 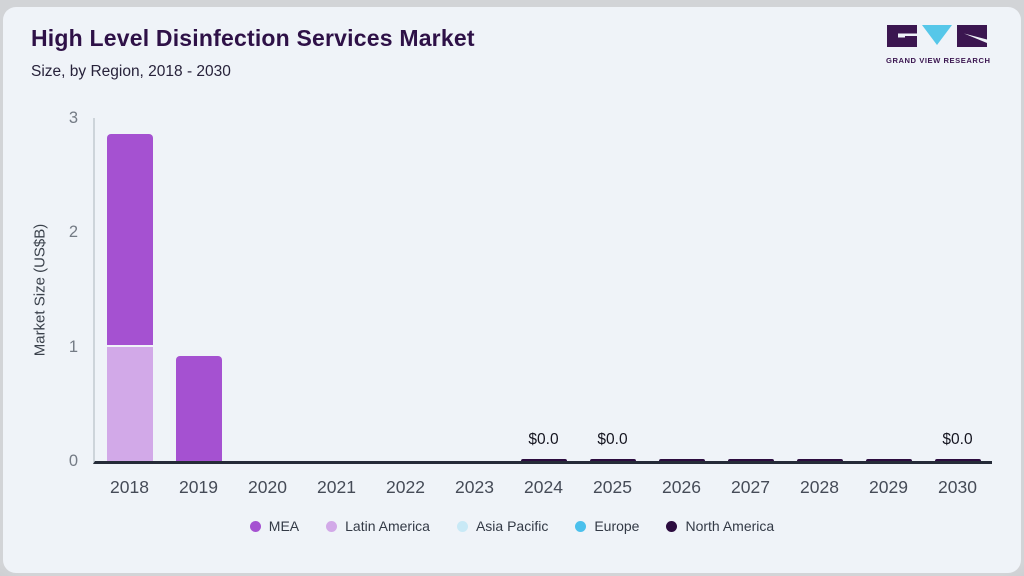 I want to click on legend-item-latin-america: Latin America, so click(x=378, y=526).